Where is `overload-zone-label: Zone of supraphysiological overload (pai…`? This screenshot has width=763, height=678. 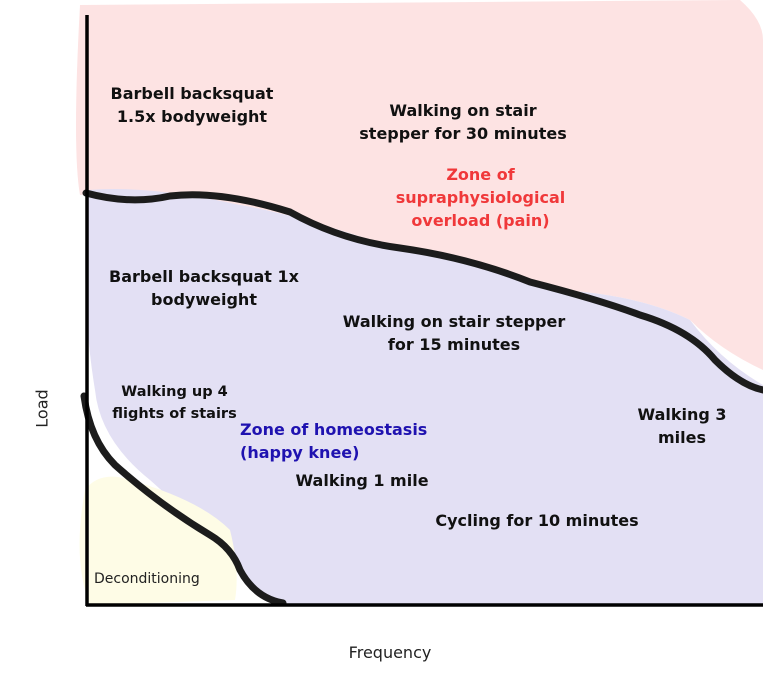 overload-zone-label: Zone of supraphysiological overload (pai… is located at coordinates (480, 197).